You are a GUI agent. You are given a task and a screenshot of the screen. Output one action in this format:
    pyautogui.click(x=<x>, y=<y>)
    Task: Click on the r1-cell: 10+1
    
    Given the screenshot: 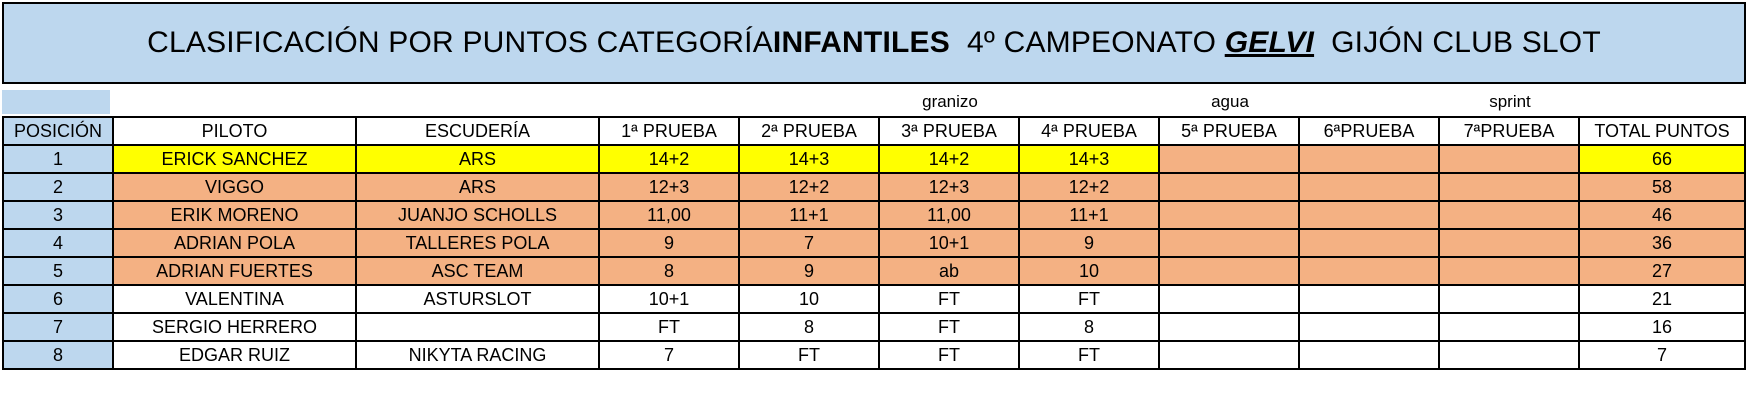 What is the action you would take?
    pyautogui.click(x=669, y=299)
    